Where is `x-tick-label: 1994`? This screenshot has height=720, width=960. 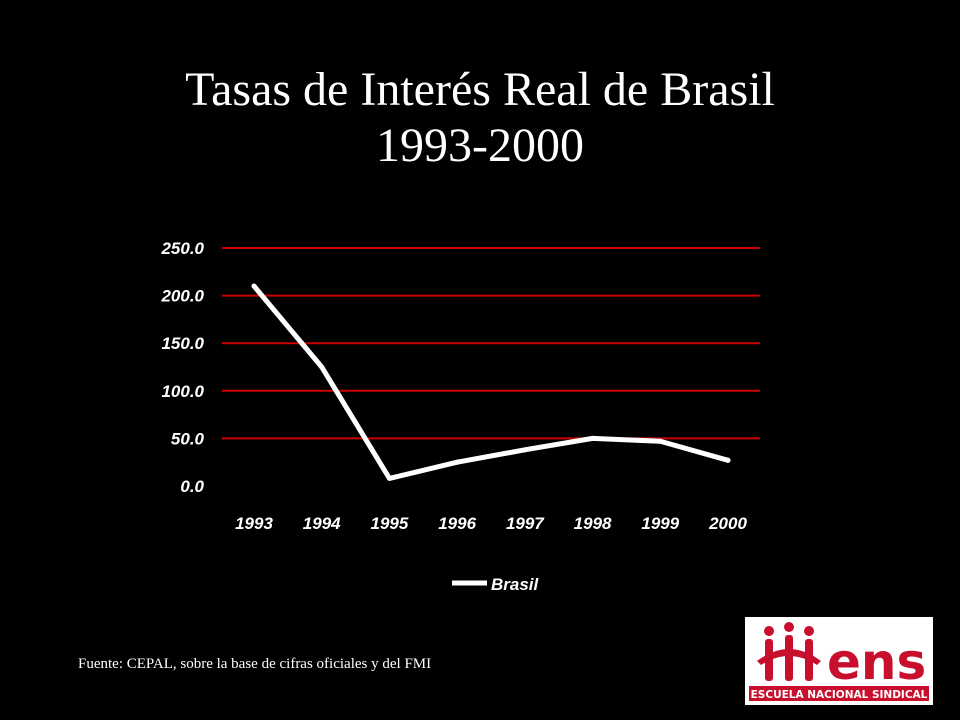 x-tick-label: 1994 is located at coordinates (322, 523).